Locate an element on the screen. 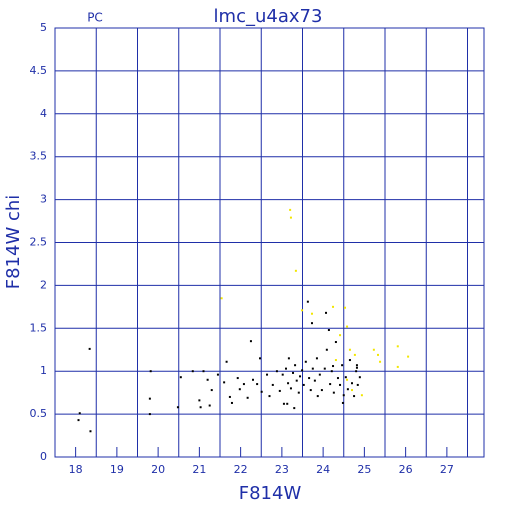  y-tick-label: 1.5 is located at coordinates (39, 327).